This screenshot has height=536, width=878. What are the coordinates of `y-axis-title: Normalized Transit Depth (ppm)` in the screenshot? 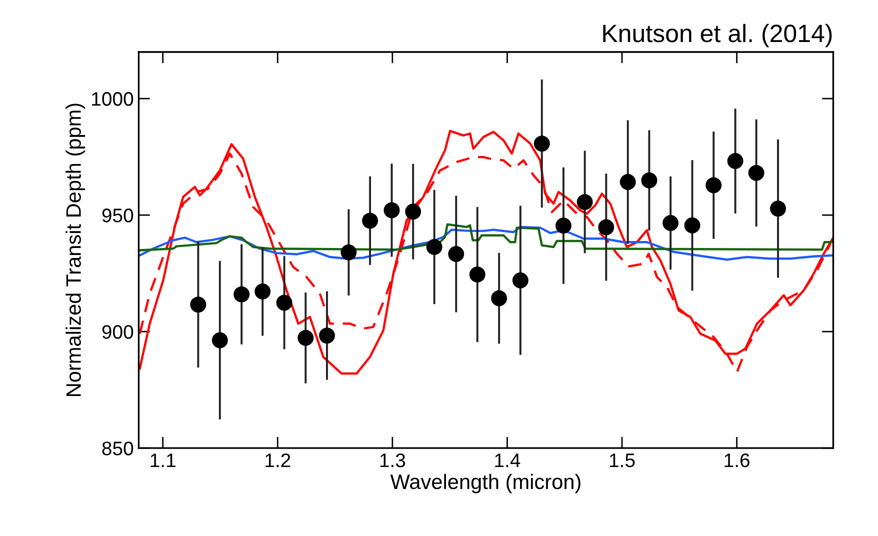 It's located at (76, 250).